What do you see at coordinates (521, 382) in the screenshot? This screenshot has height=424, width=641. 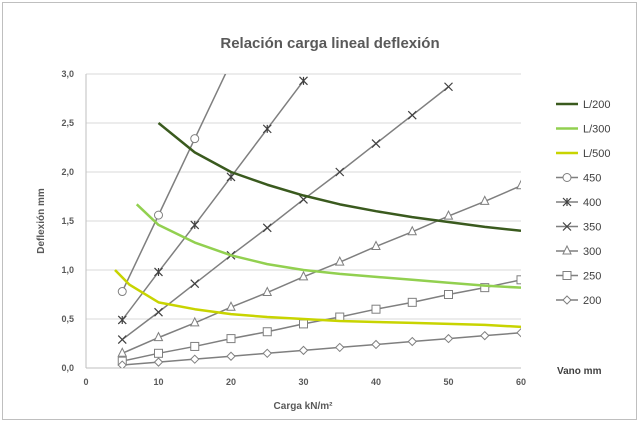 I see `x-tick-label: 60` at bounding box center [521, 382].